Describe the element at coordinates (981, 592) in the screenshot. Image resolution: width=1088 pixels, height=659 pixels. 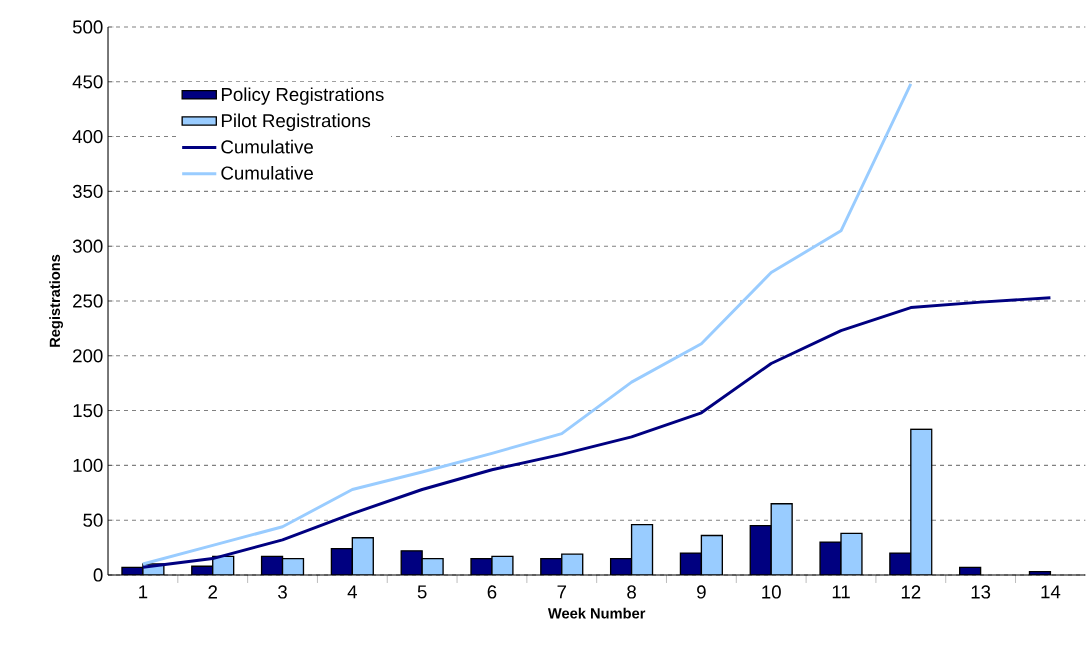
I see `x-tick-label: 13` at that location.